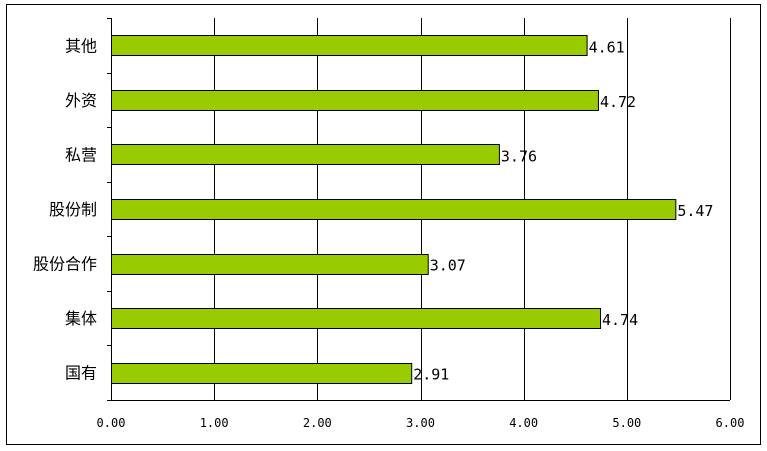  I want to click on data-label: 4.72, so click(618, 102).